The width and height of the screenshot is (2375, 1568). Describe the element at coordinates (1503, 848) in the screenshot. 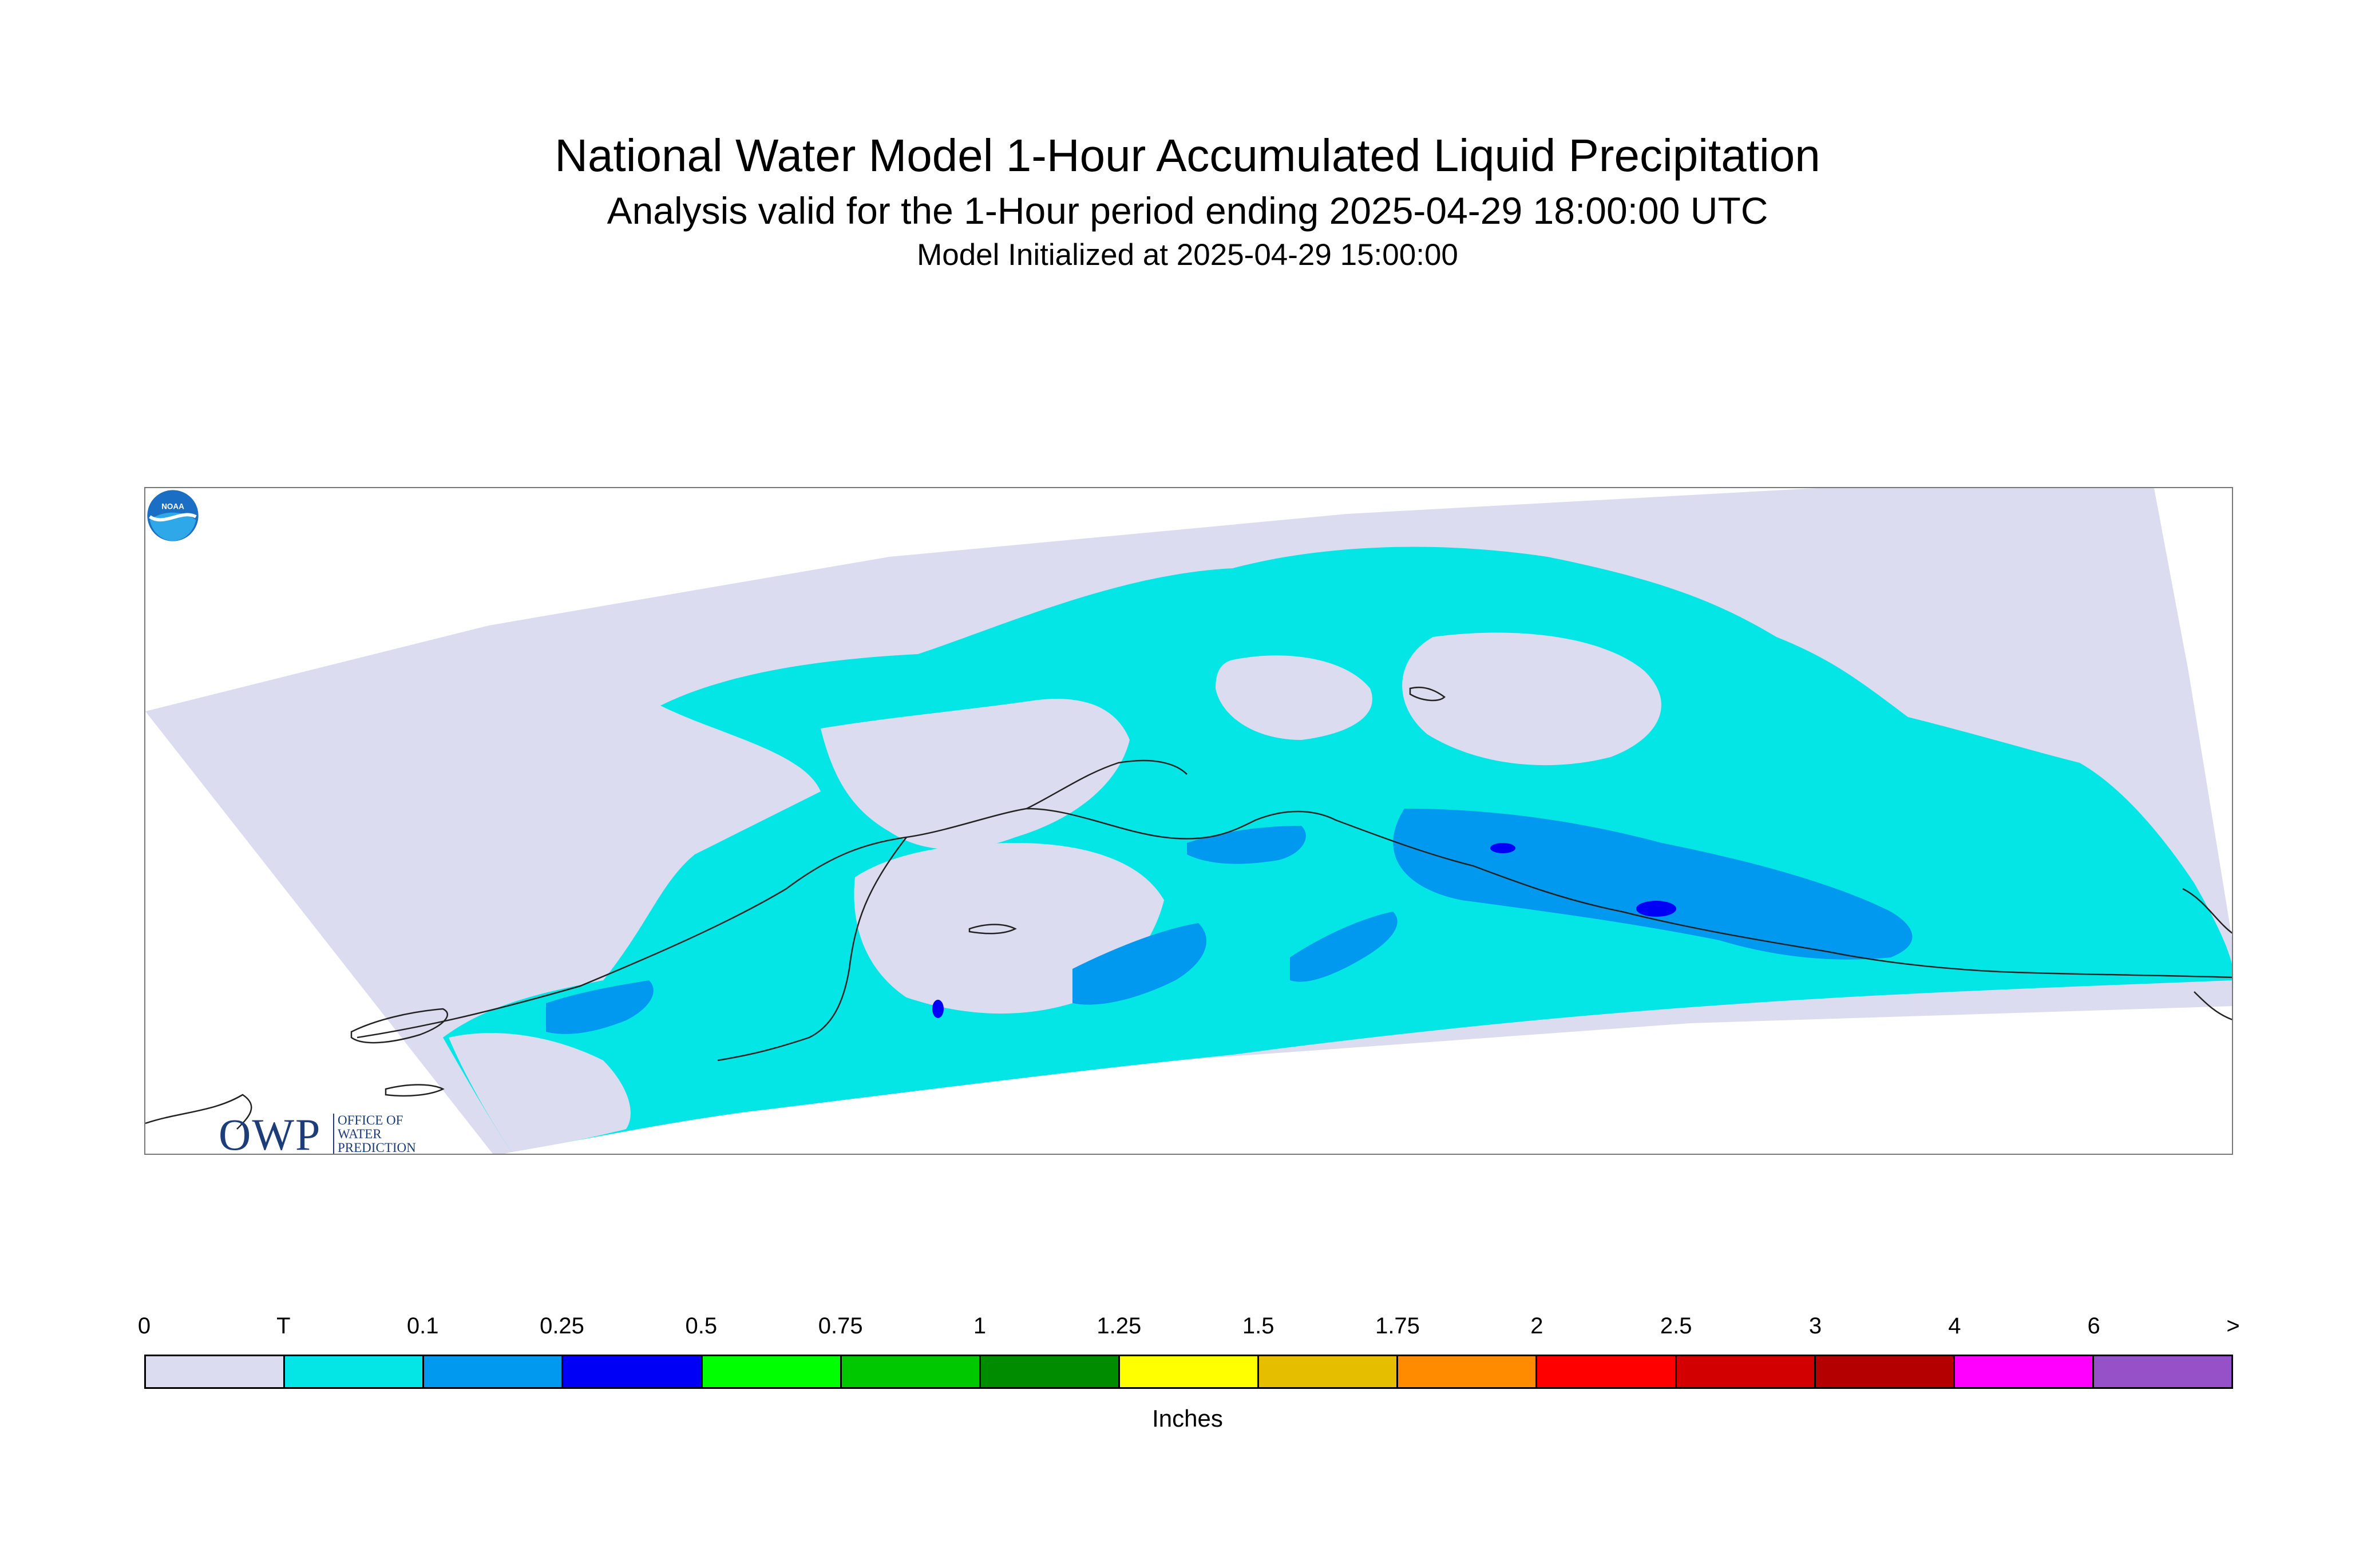

I see `heavy-precip-core-north` at that location.